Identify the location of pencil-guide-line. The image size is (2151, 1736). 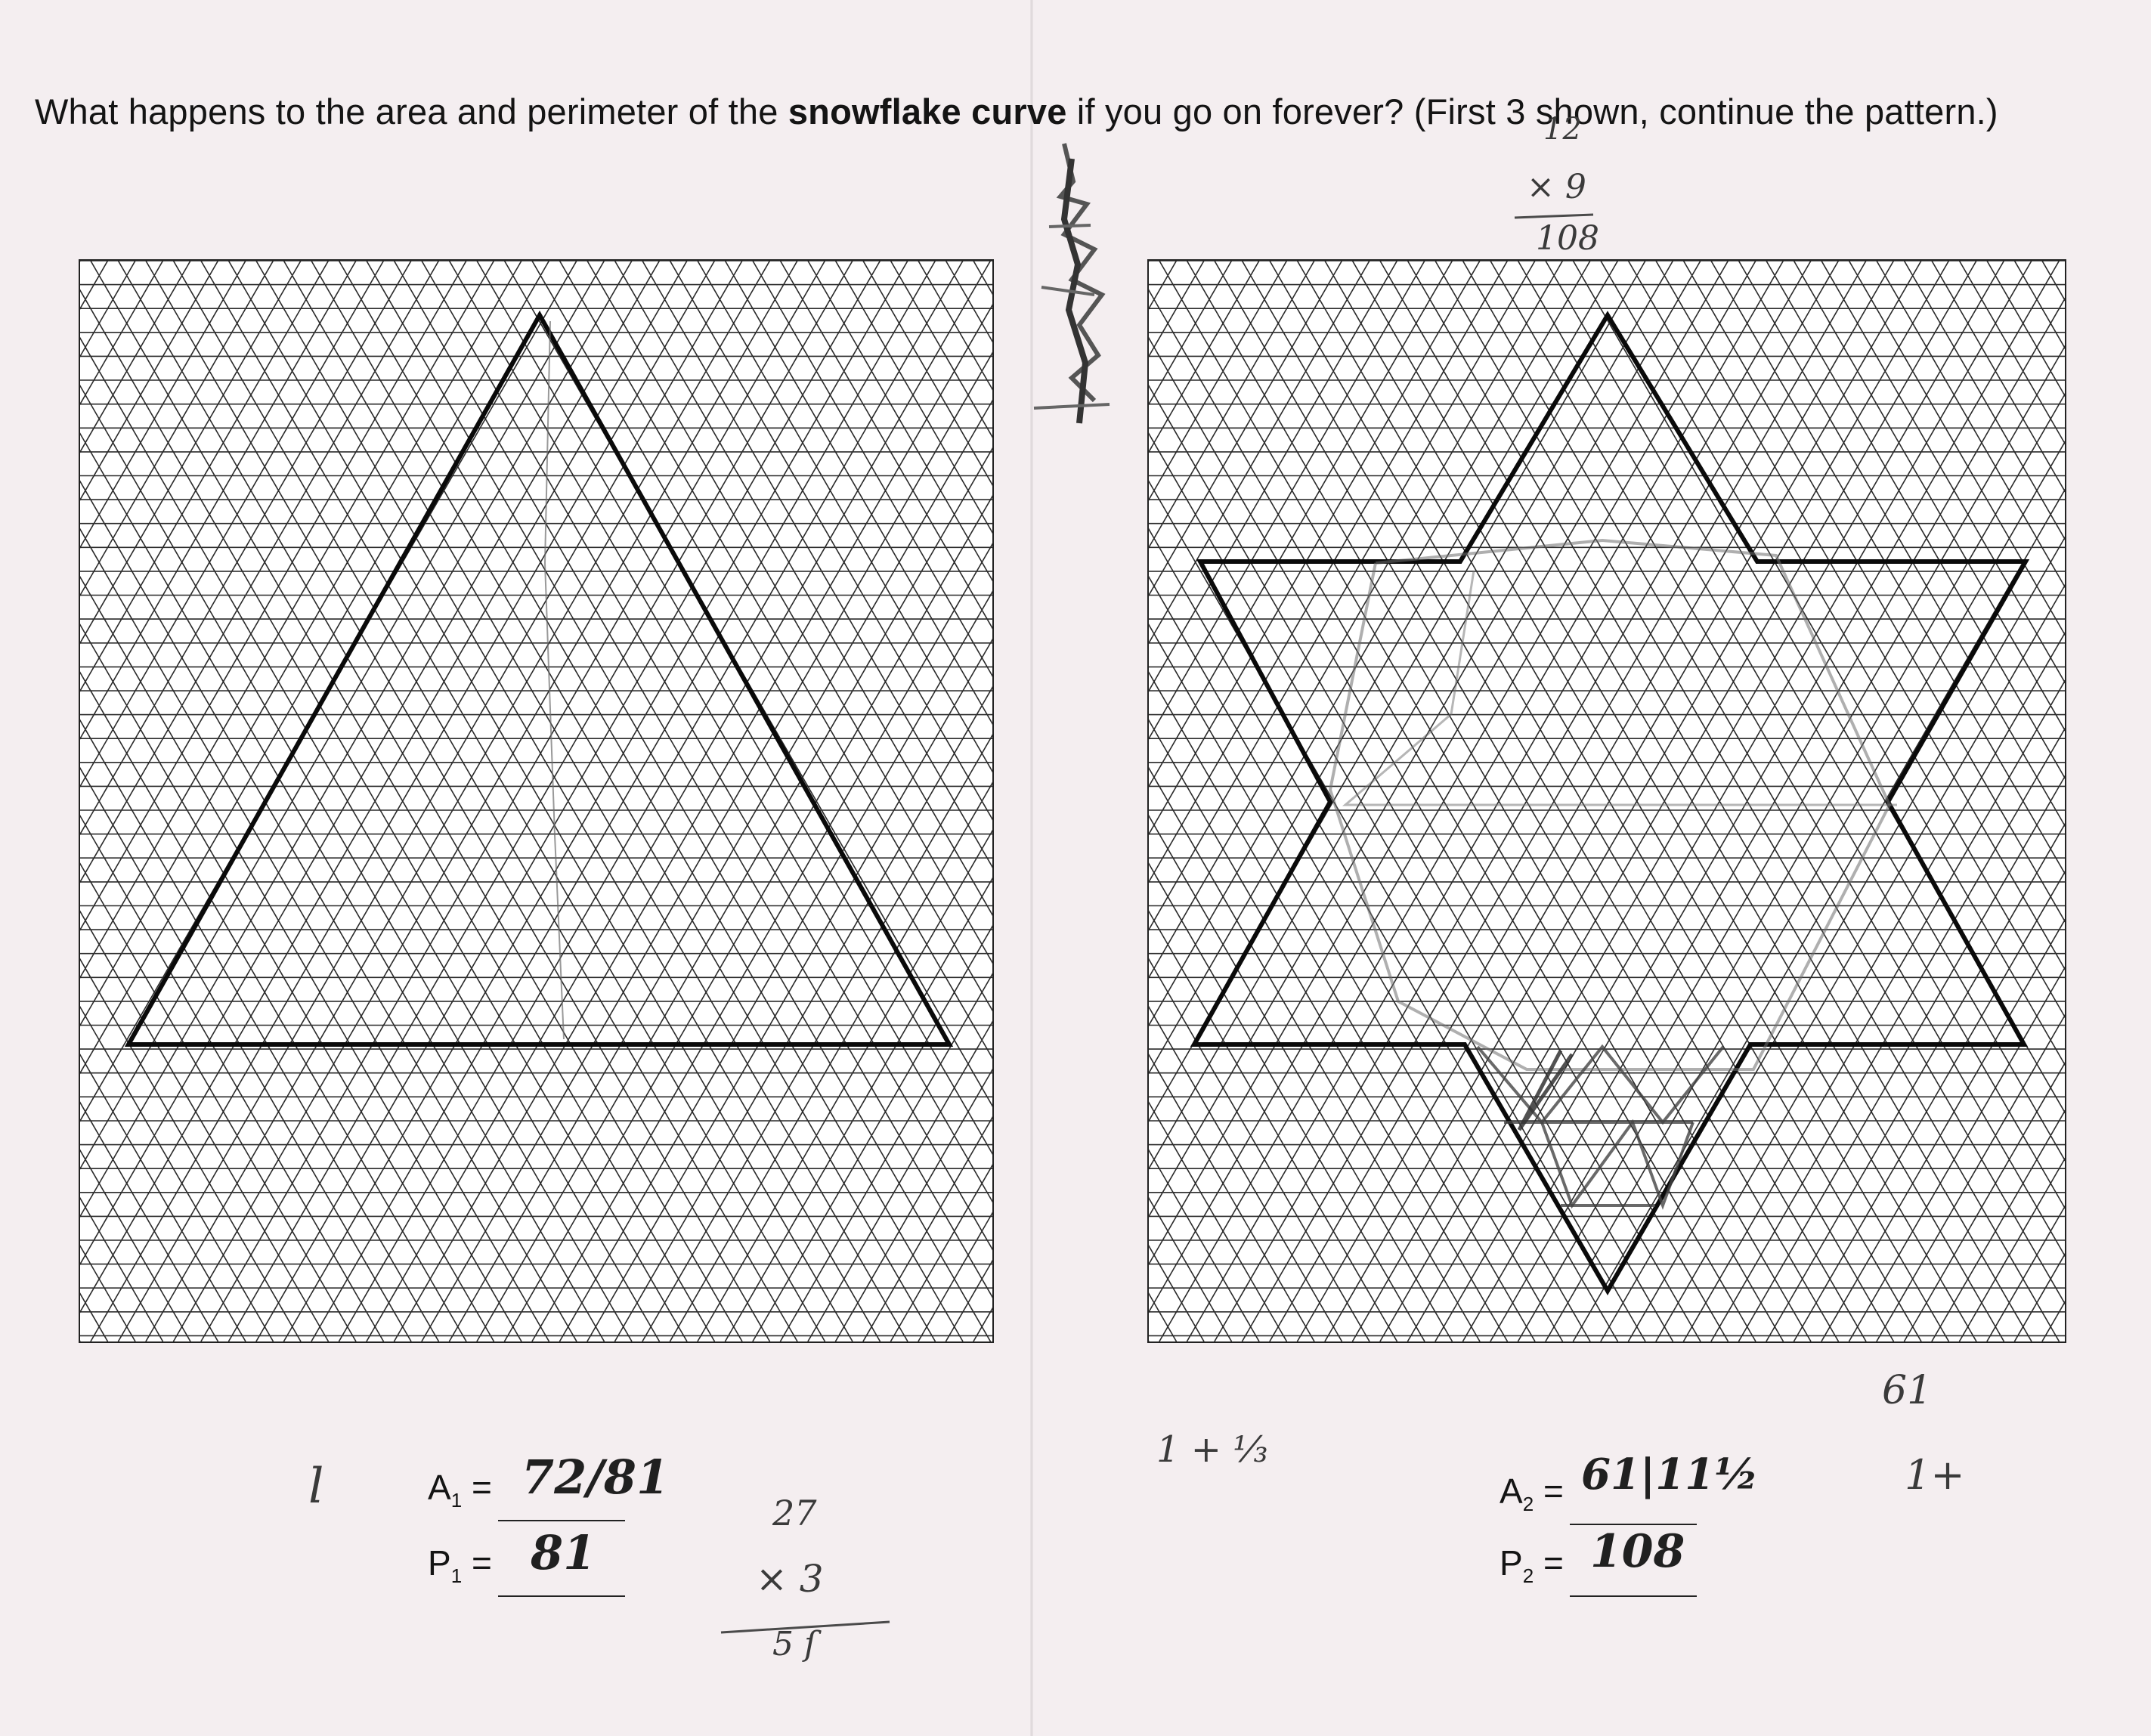
(554, 680).